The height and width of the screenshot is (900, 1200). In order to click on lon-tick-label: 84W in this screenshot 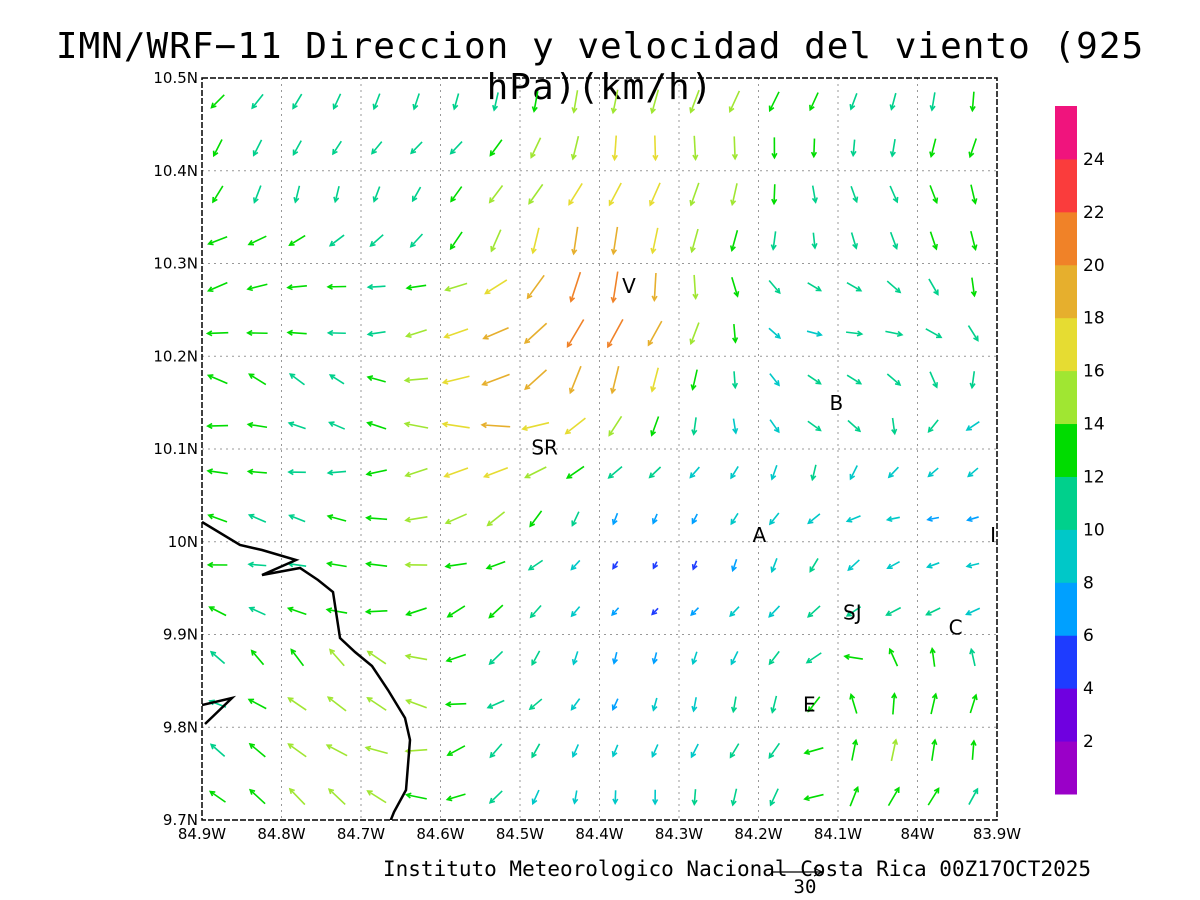, I will do `click(918, 834)`.